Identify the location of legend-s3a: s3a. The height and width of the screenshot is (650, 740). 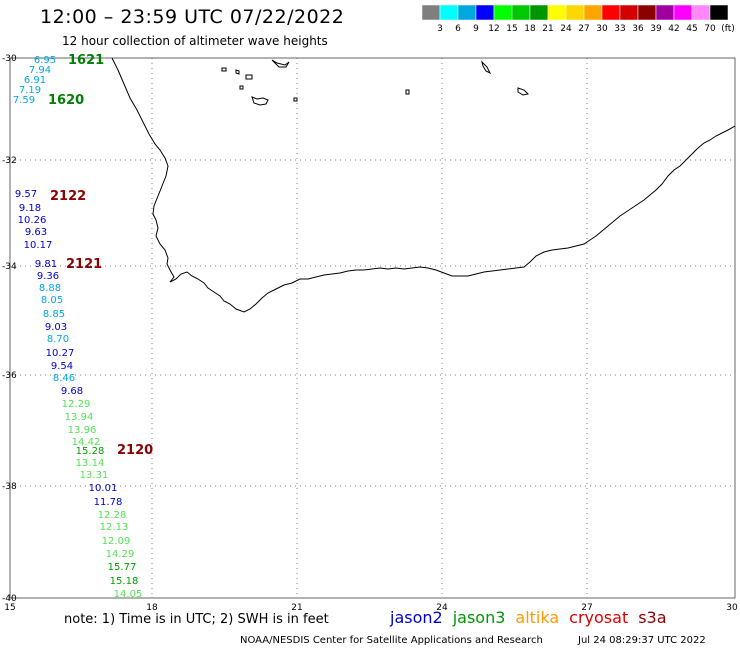
(652, 617).